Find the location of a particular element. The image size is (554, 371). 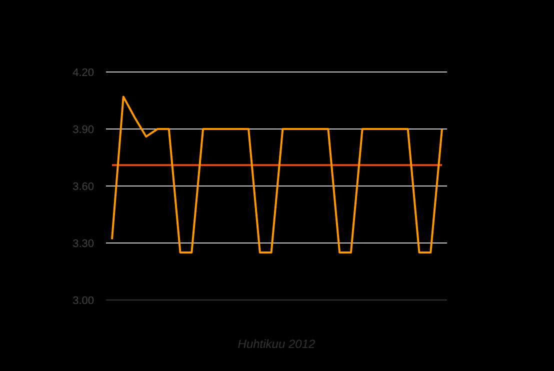

y-tick-label: 3.60 is located at coordinates (83, 186).